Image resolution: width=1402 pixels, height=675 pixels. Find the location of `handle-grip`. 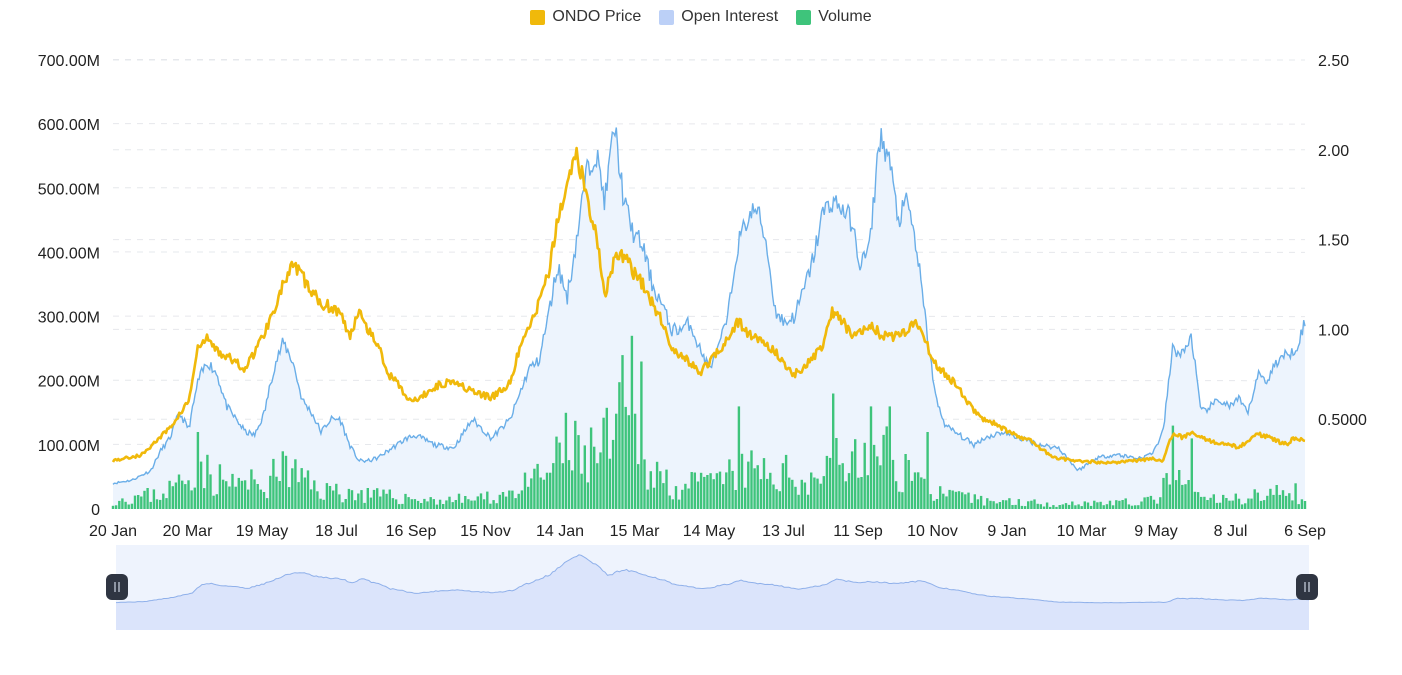

handle-grip is located at coordinates (1307, 587).